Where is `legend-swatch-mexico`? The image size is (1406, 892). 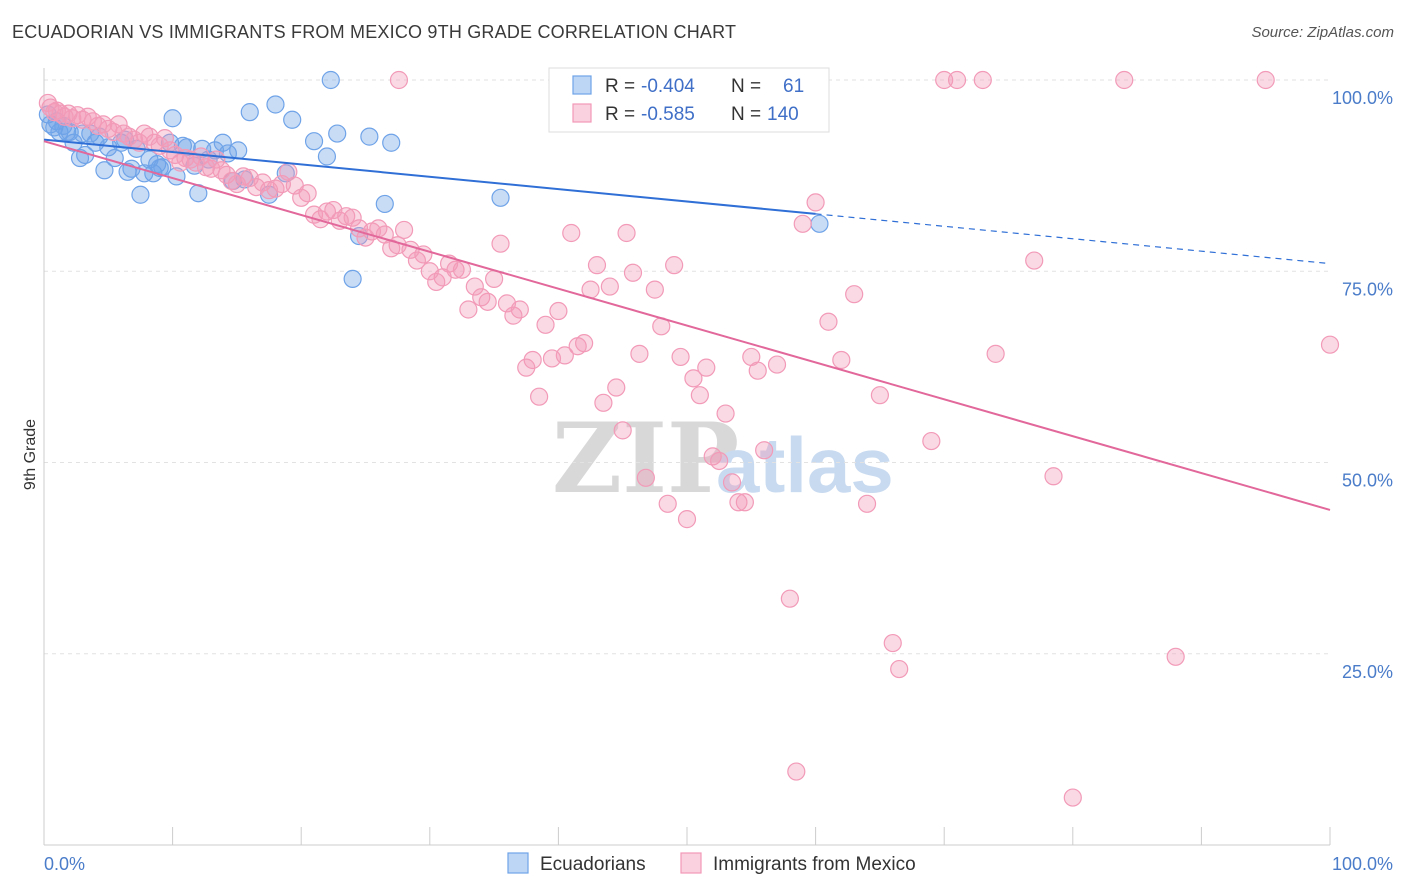
legend-swatch-mexico is located at coordinates (582, 113).